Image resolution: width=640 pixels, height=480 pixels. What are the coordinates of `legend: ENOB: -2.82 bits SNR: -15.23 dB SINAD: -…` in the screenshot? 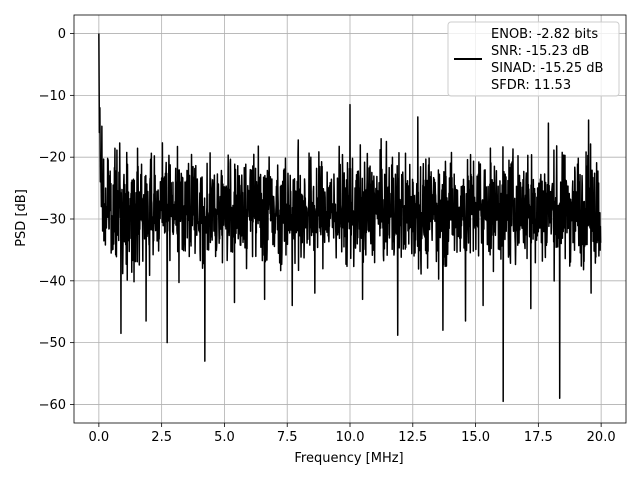 It's located at (533, 59).